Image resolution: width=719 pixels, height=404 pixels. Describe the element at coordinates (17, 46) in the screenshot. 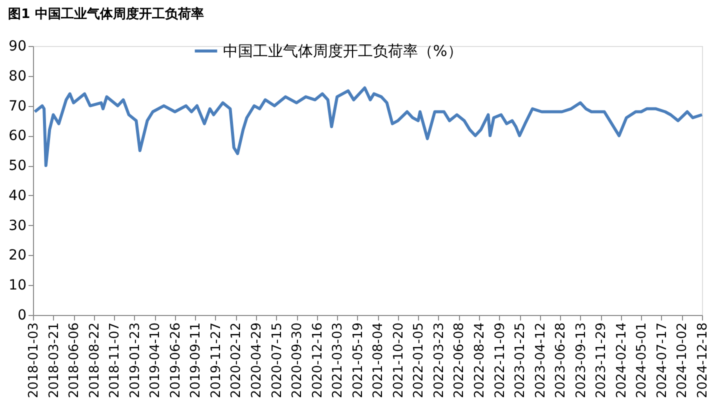

I see `y-tick-label: 90` at that location.